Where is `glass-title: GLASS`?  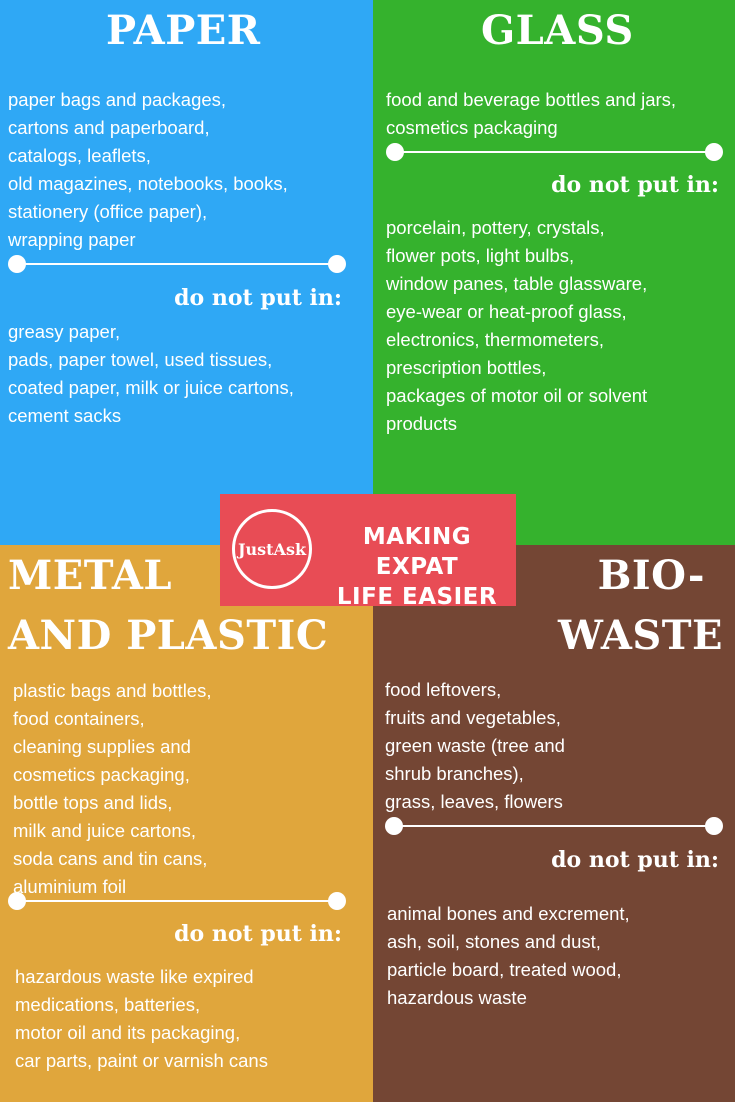 glass-title: GLASS is located at coordinates (557, 30).